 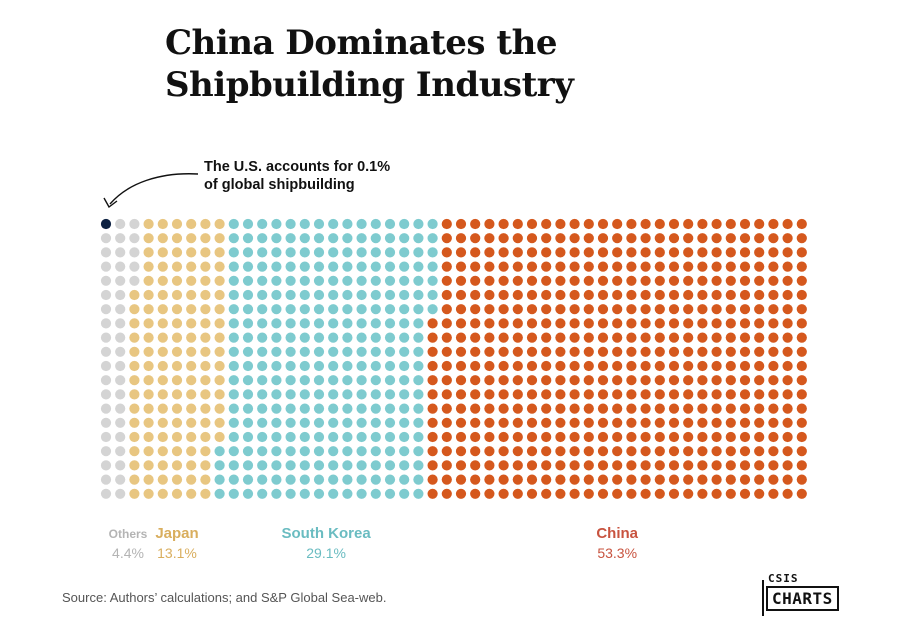 What do you see at coordinates (617, 533) in the screenshot?
I see `label-china: China` at bounding box center [617, 533].